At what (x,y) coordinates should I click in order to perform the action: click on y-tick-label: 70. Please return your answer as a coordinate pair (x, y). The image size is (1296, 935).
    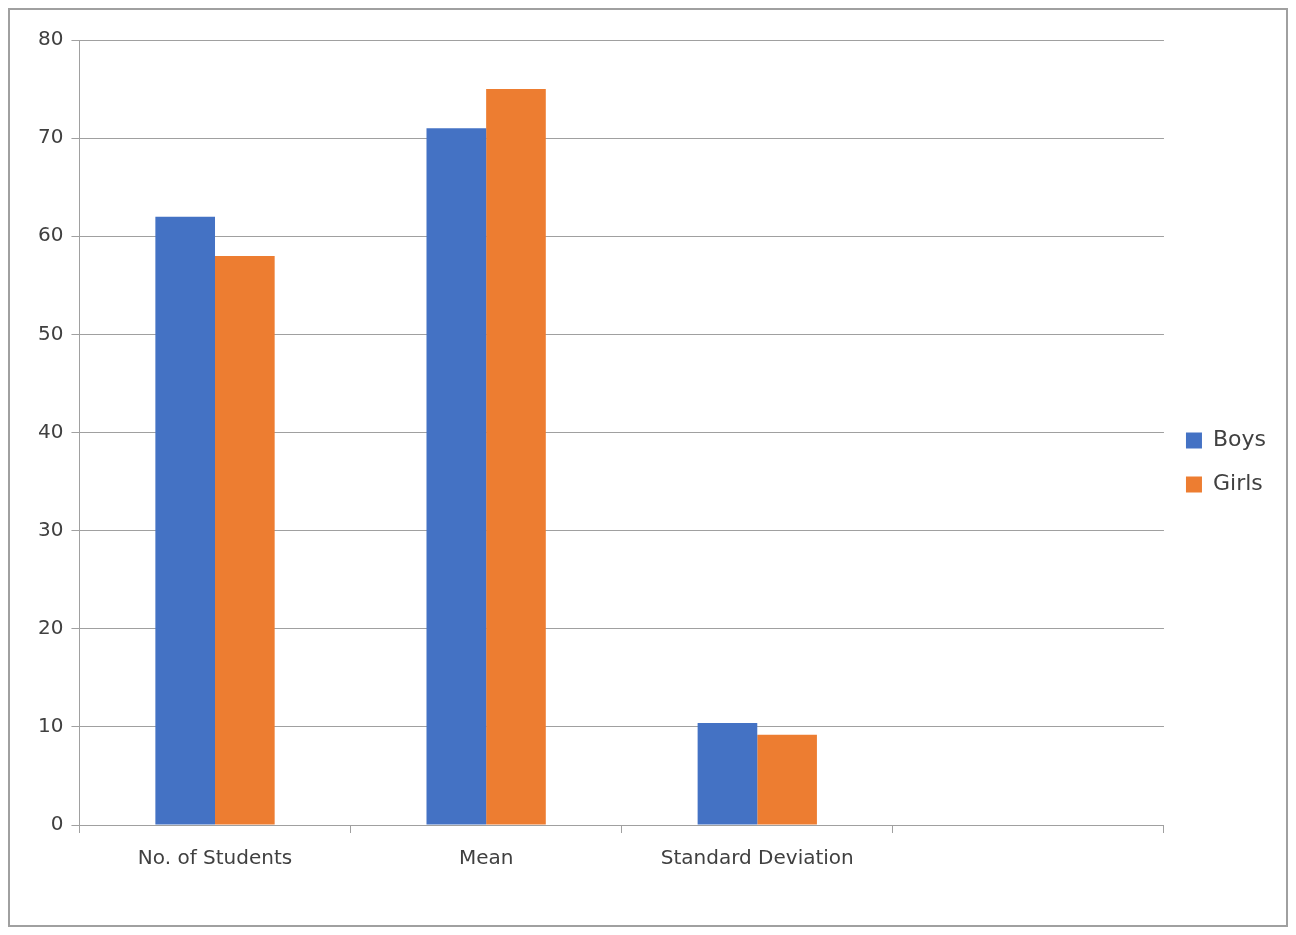
    Looking at the image, I should click on (51, 136).